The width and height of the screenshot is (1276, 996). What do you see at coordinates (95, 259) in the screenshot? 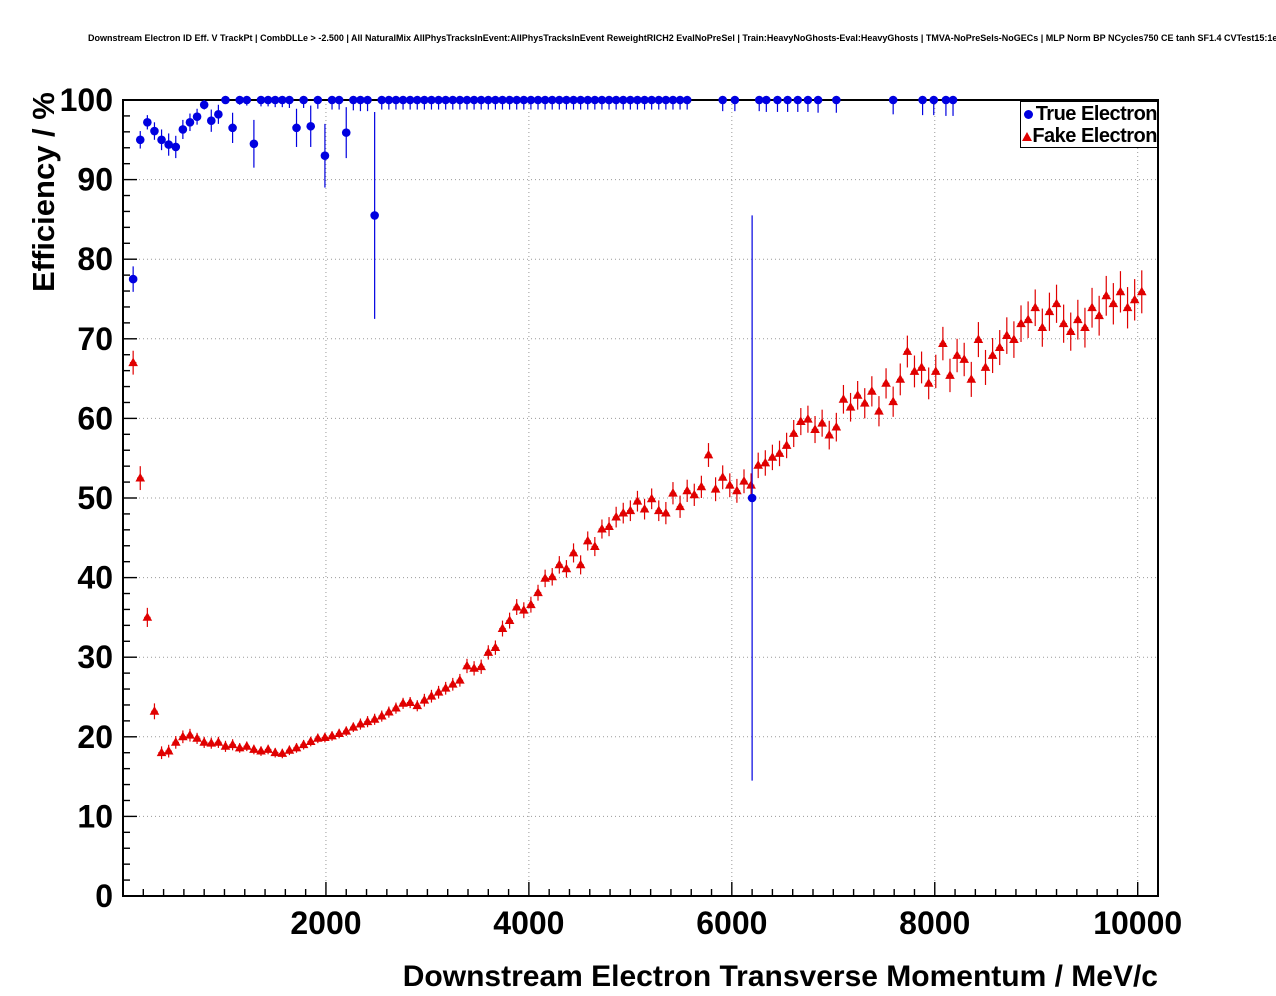
I see `svg-text: 80` at bounding box center [95, 259].